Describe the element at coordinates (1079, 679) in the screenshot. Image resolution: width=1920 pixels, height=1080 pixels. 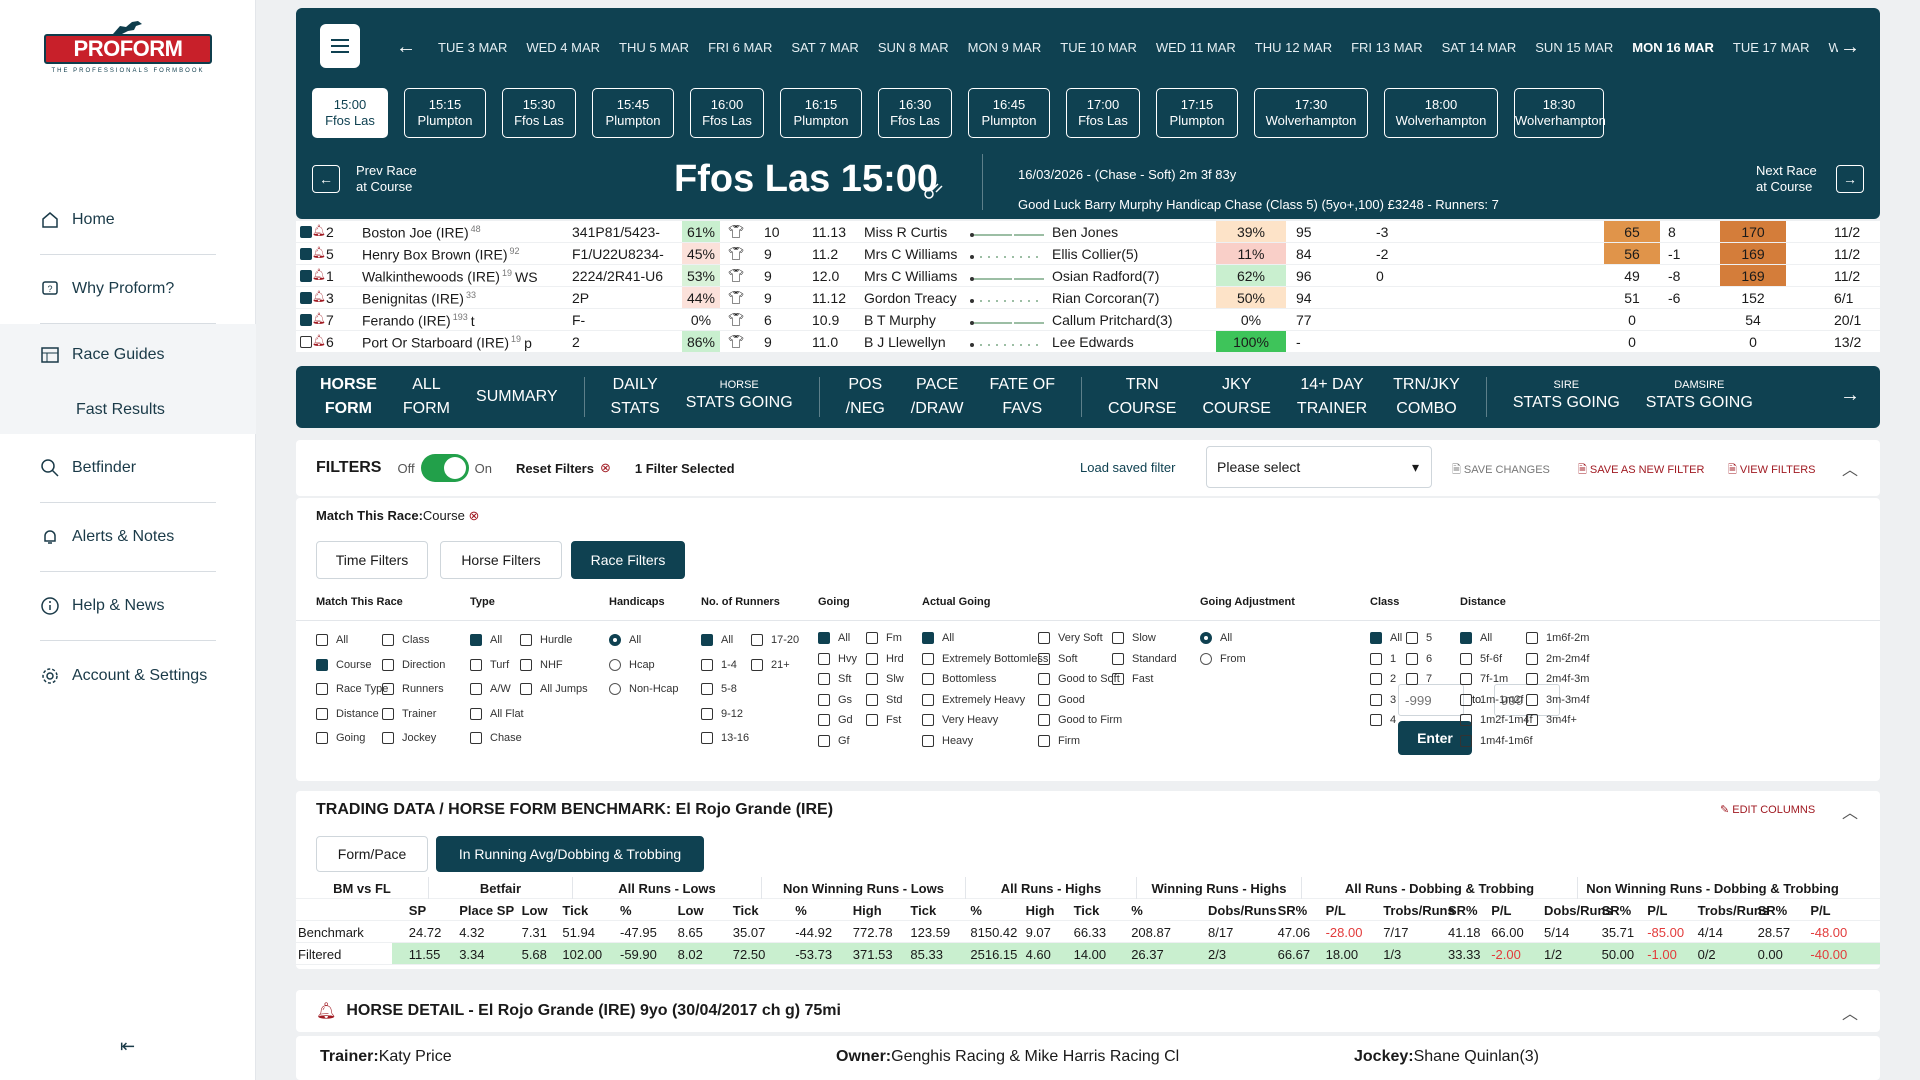
I see `filter-option: Good to Soft` at that location.